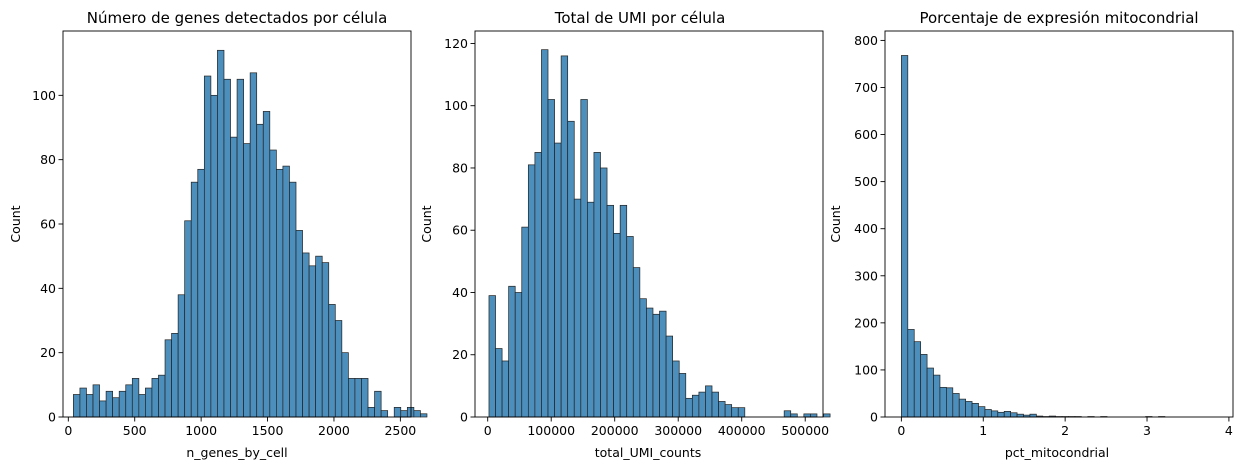  I want to click on y-ticks-1: 0 20 40 60 80 100 120, so click(459, 230).